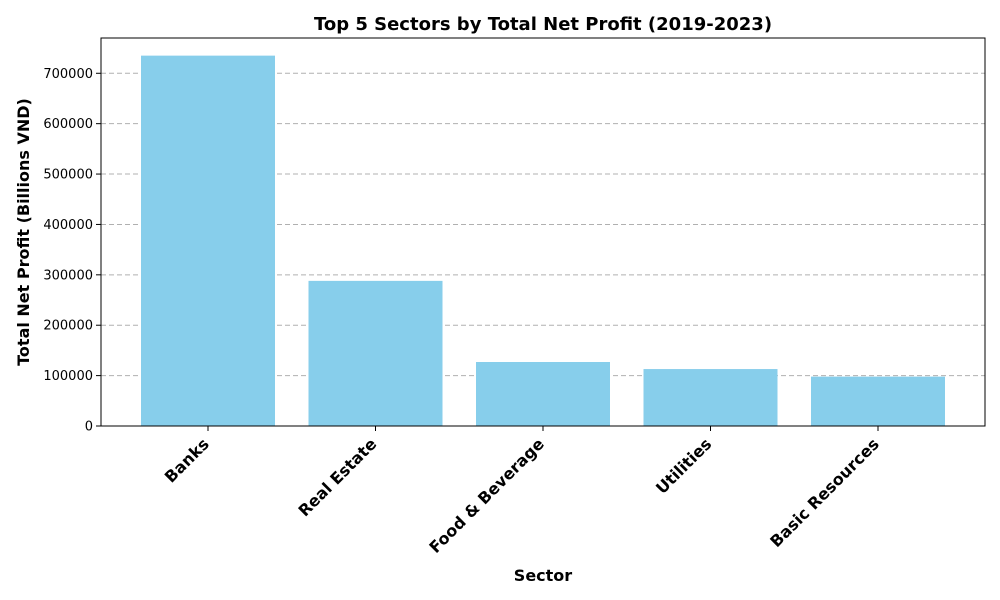  Describe the element at coordinates (68, 74) in the screenshot. I see `y-tick-label: 700000` at that location.